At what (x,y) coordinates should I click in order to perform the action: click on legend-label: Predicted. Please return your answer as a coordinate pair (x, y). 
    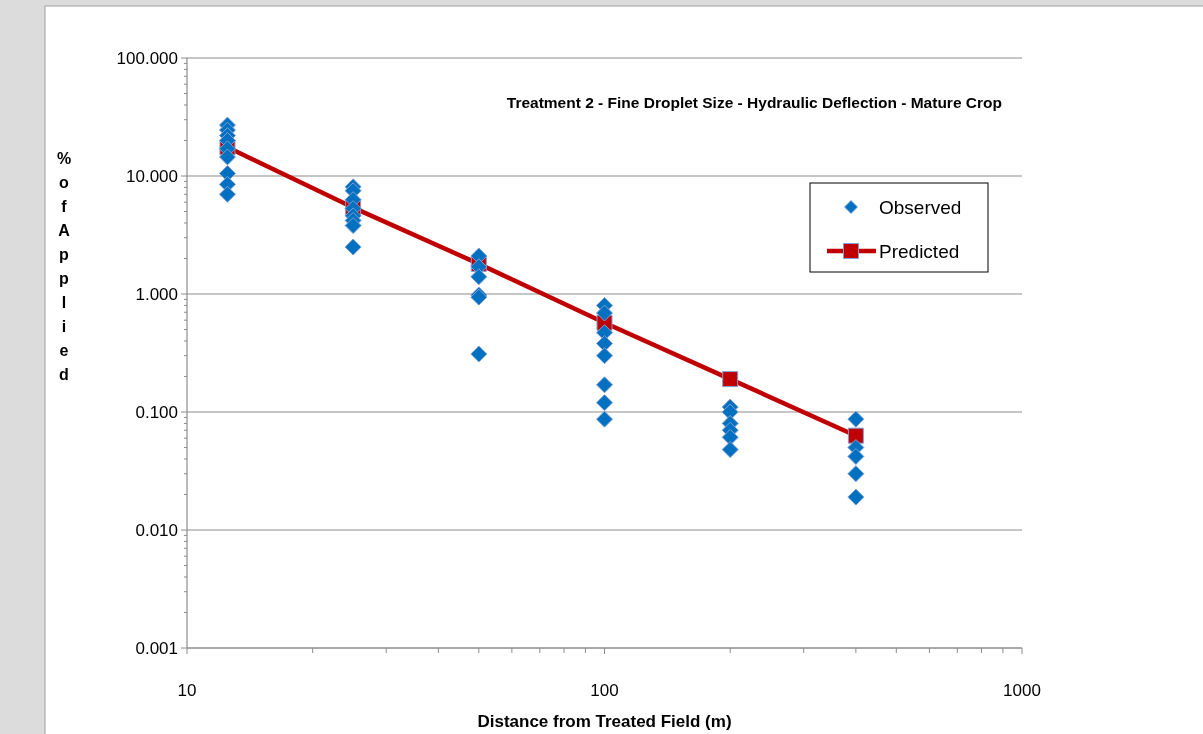
    Looking at the image, I should click on (919, 251).